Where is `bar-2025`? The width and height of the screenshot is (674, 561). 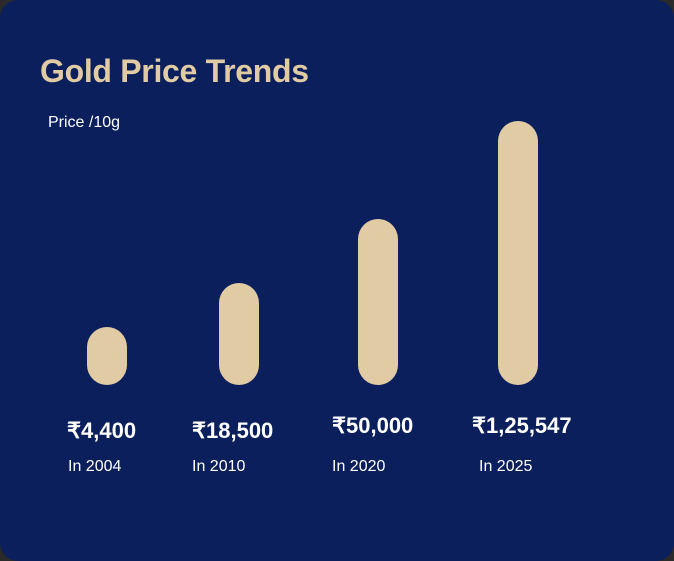 bar-2025 is located at coordinates (518, 253).